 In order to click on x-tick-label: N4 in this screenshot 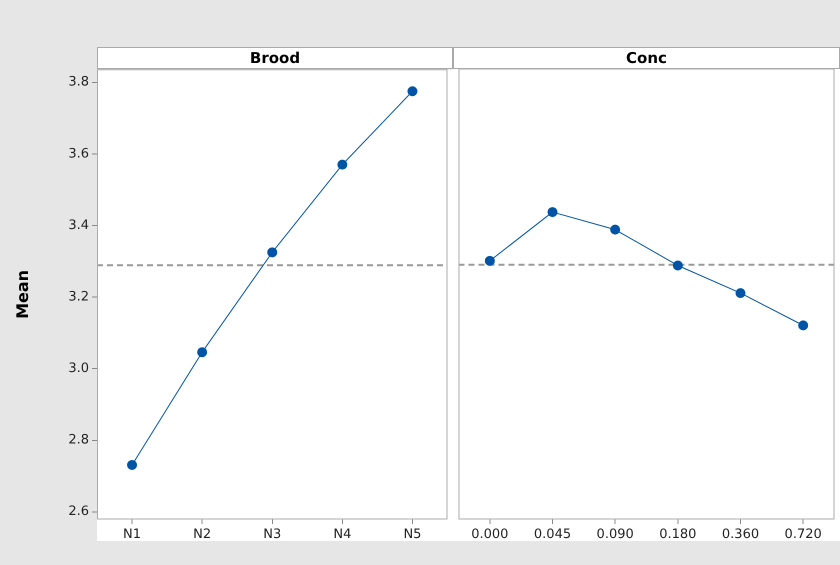, I will do `click(342, 534)`.